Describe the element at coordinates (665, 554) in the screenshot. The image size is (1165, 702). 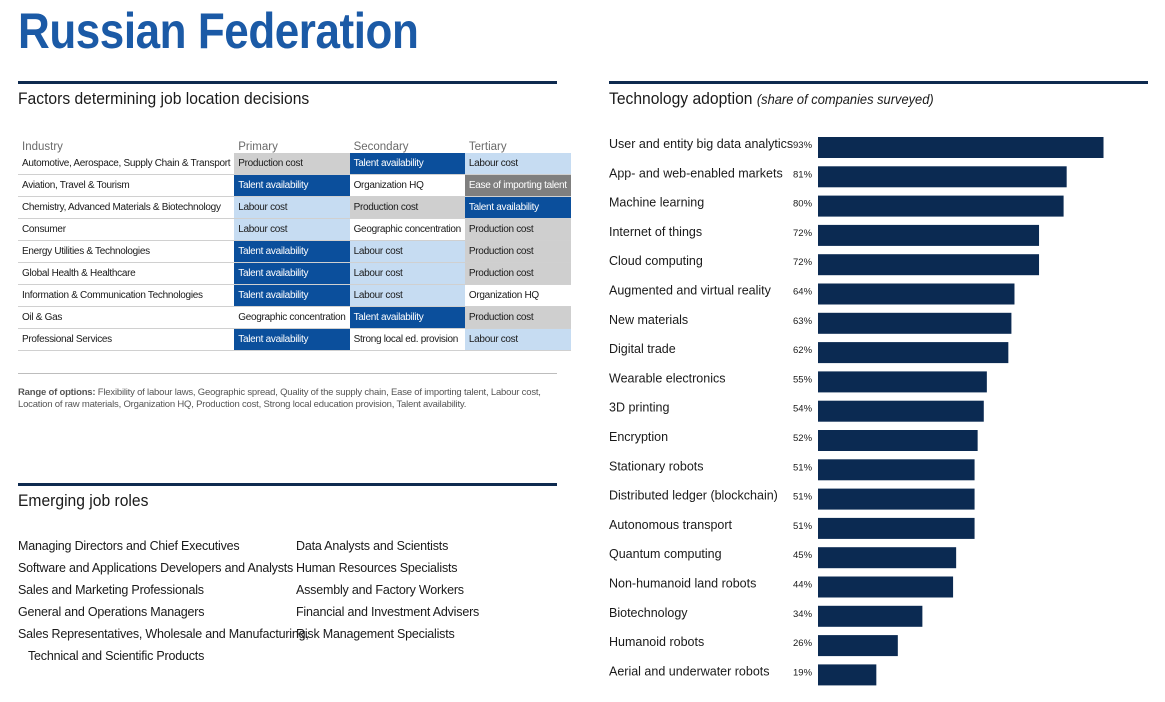
I see `bar-category-label: Quantum computing` at that location.